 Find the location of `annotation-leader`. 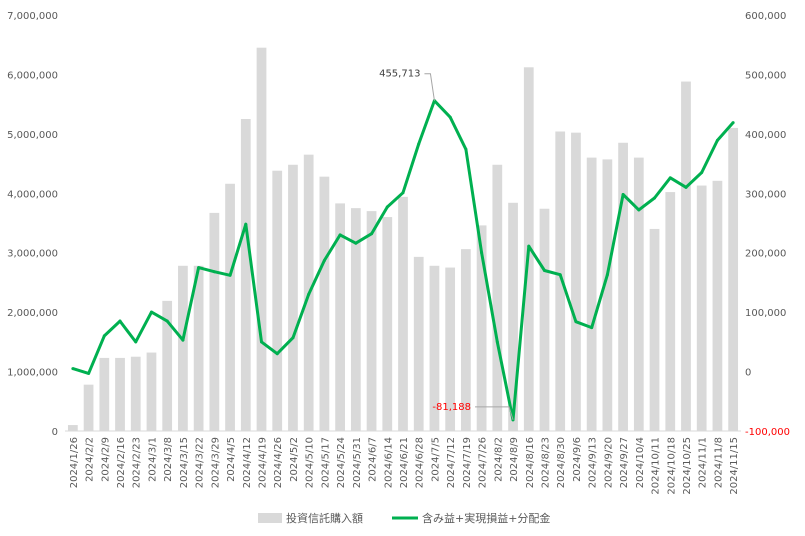

annotation-leader is located at coordinates (494, 413).